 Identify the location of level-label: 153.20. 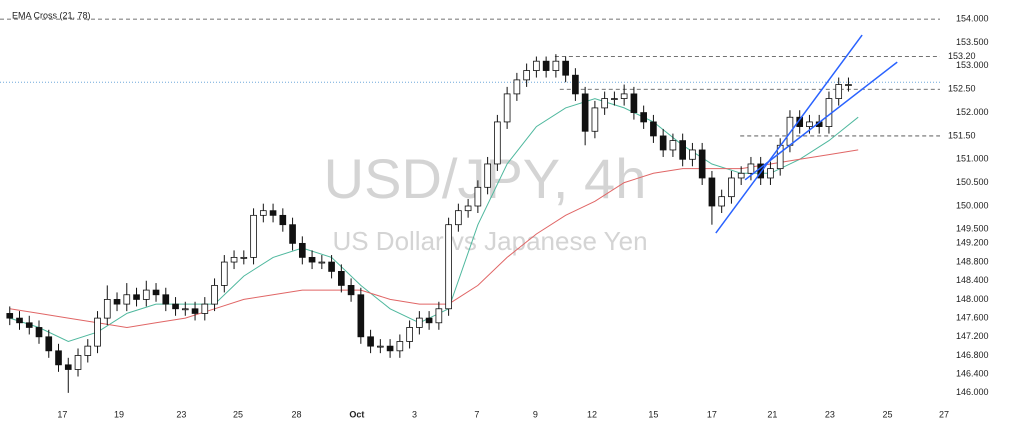
(962, 56).